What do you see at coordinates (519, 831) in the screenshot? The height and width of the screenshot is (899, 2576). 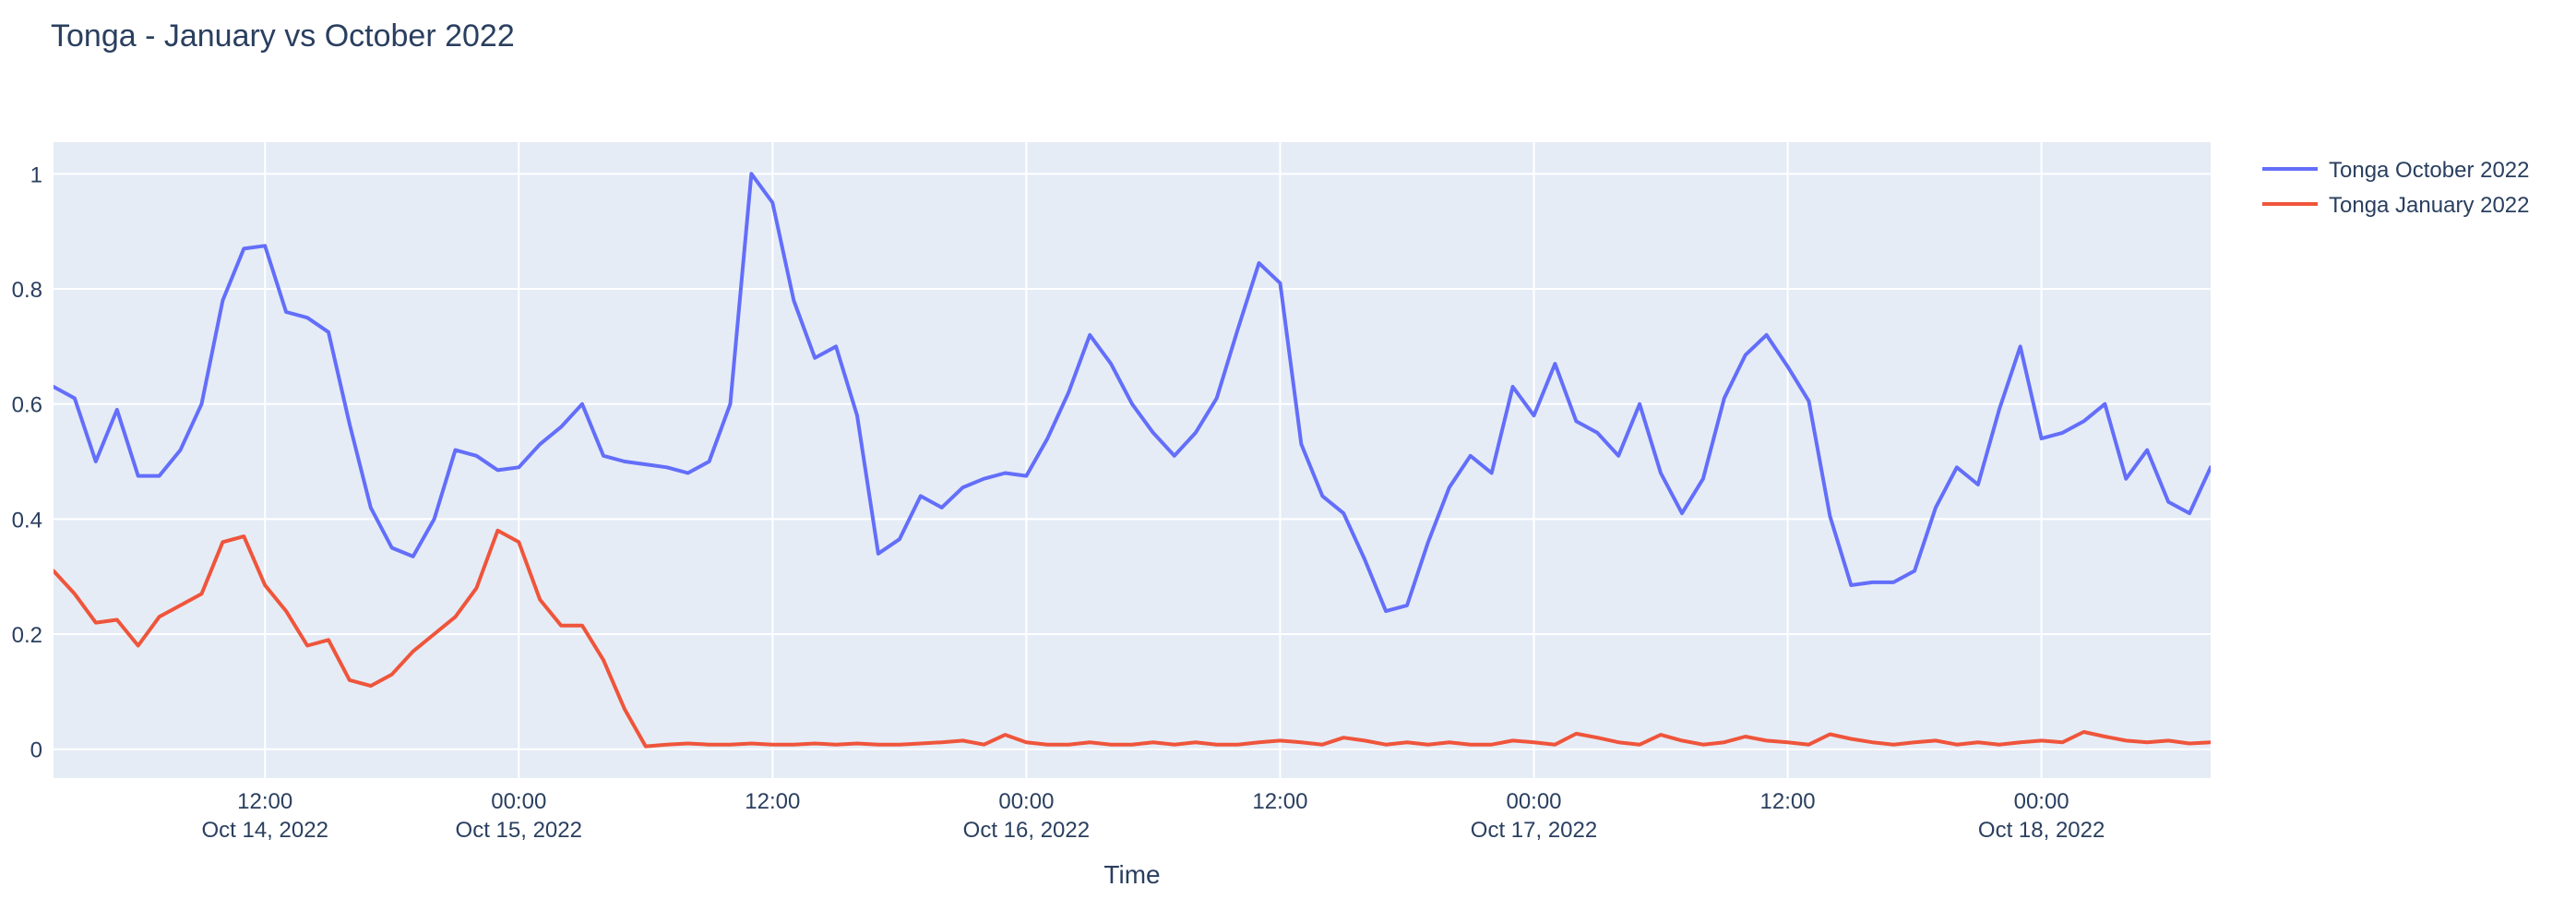 I see `x-tick-date-label: Oct 15, 2022` at bounding box center [519, 831].